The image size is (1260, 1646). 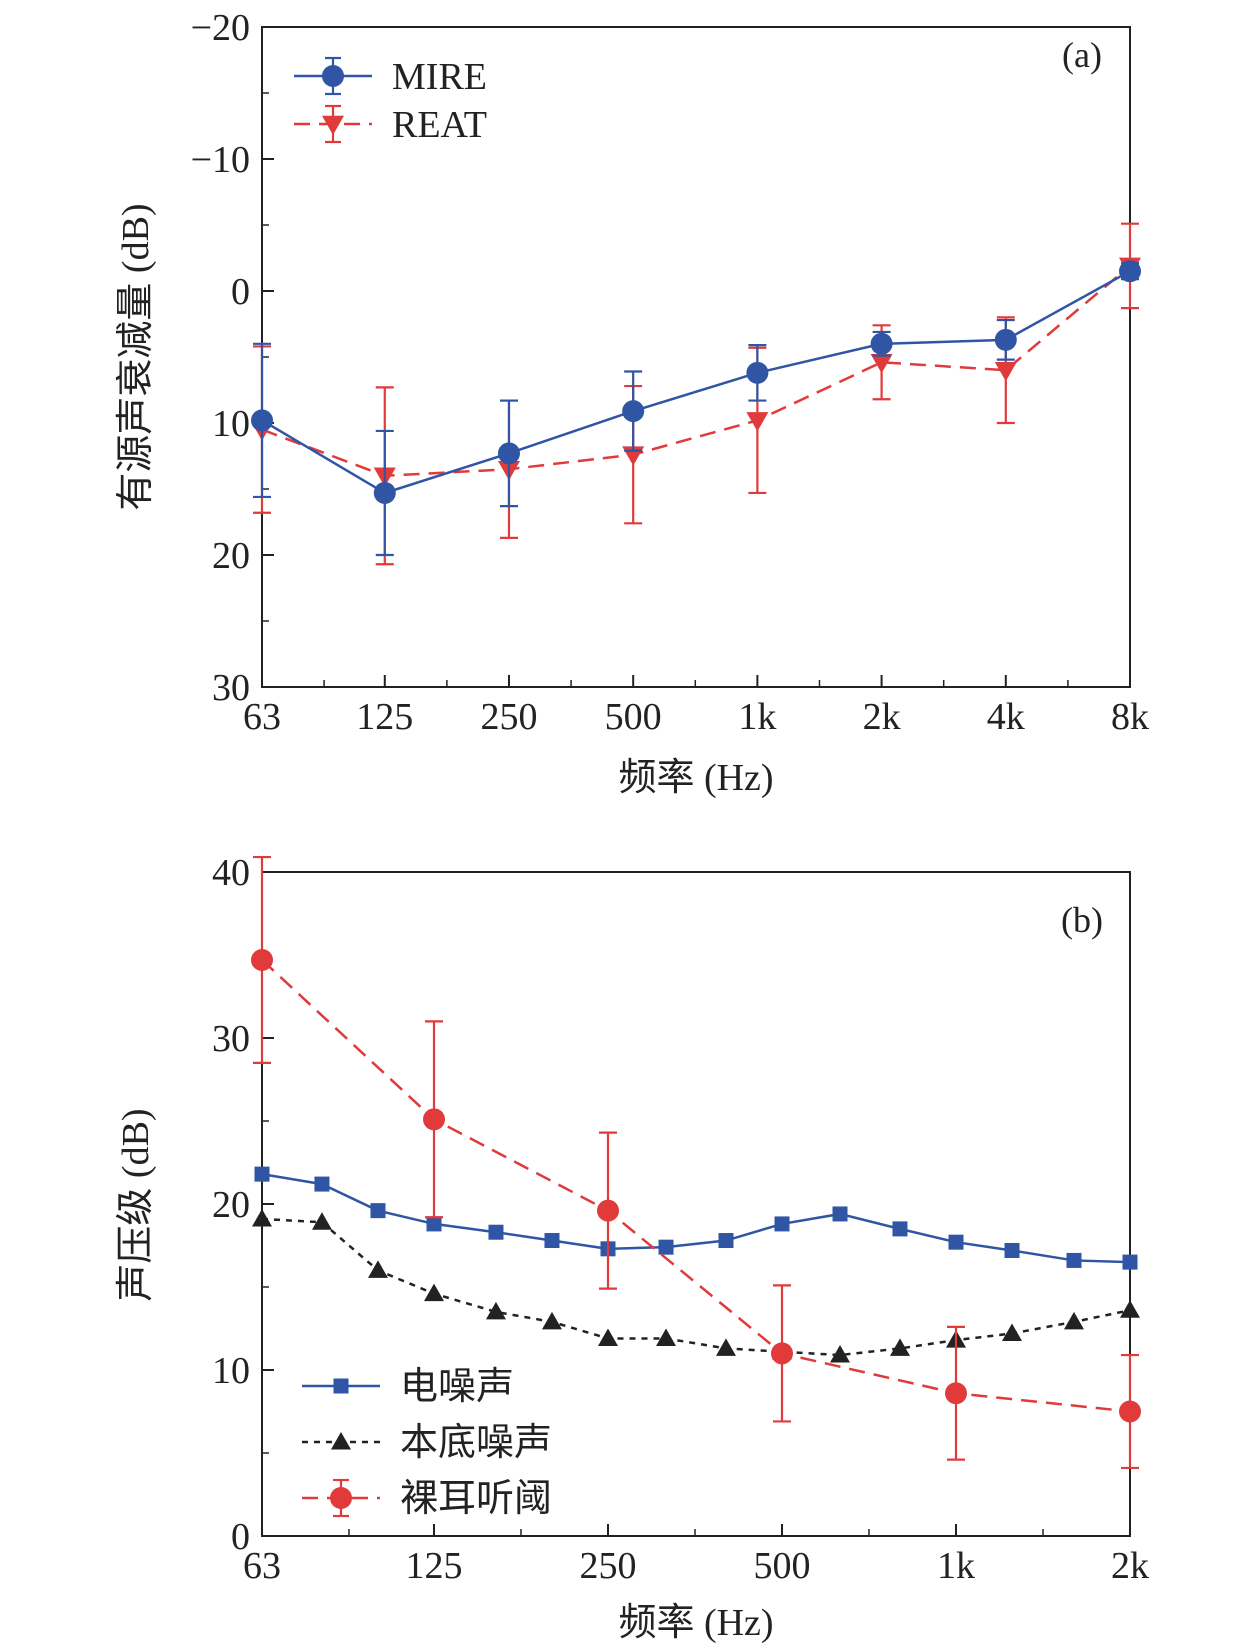 I want to click on series-mire, so click(x=696, y=408).